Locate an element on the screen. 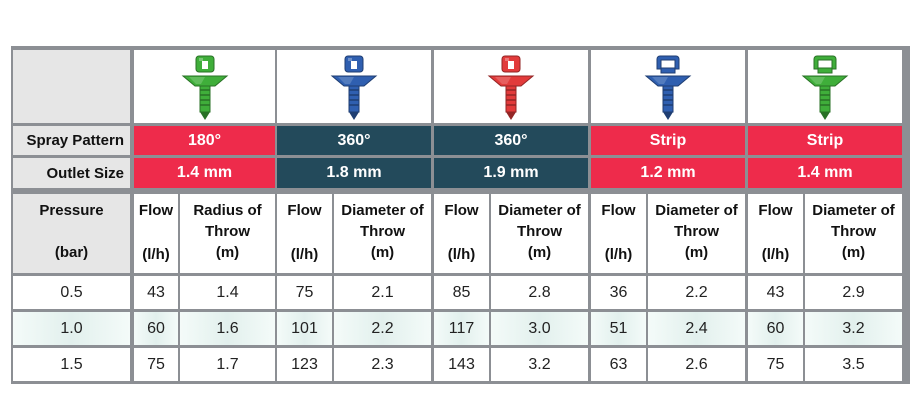 This screenshot has width=920, height=415. throw-value: 2.6 is located at coordinates (696, 364).